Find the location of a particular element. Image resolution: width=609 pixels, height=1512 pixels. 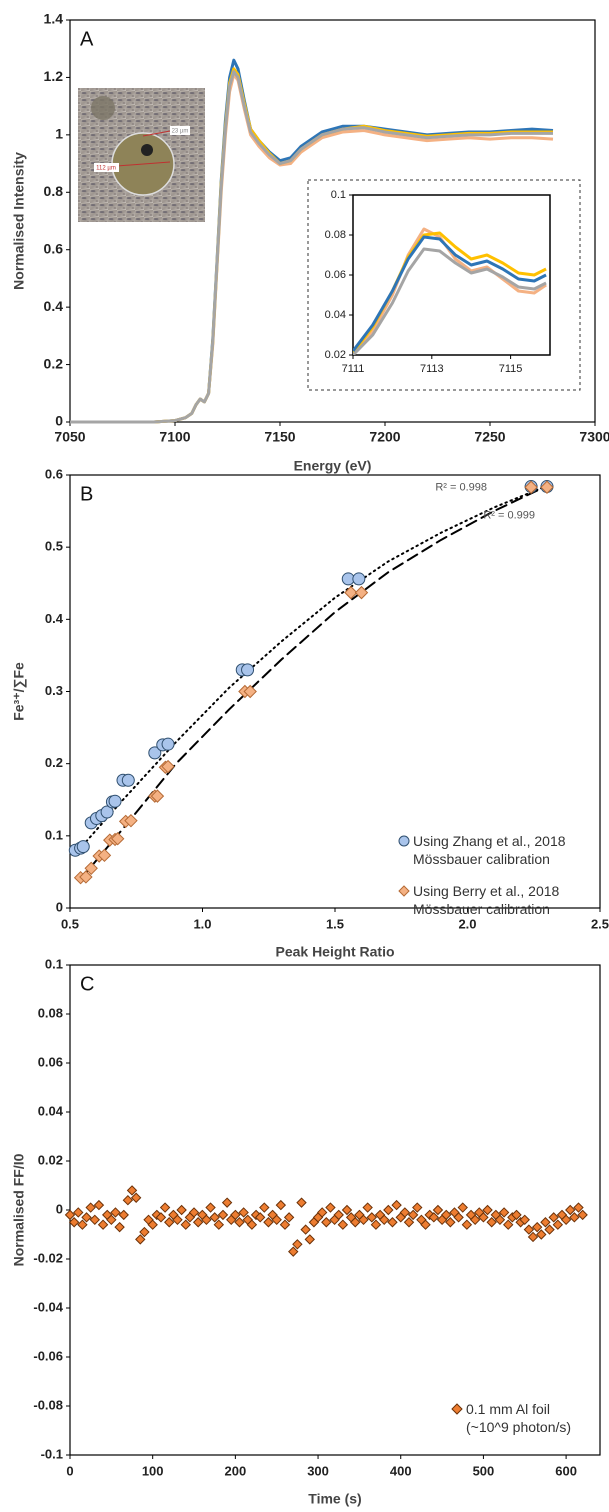

x-tick-label: 600 is located at coordinates (566, 1470).